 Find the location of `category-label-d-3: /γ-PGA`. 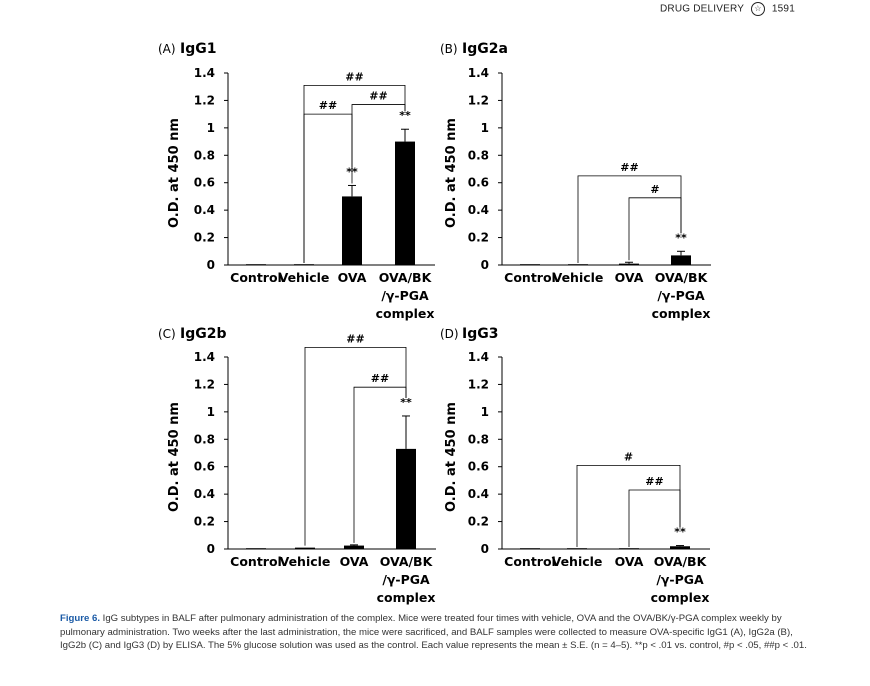

category-label-d-3: /γ-PGA is located at coordinates (680, 579).